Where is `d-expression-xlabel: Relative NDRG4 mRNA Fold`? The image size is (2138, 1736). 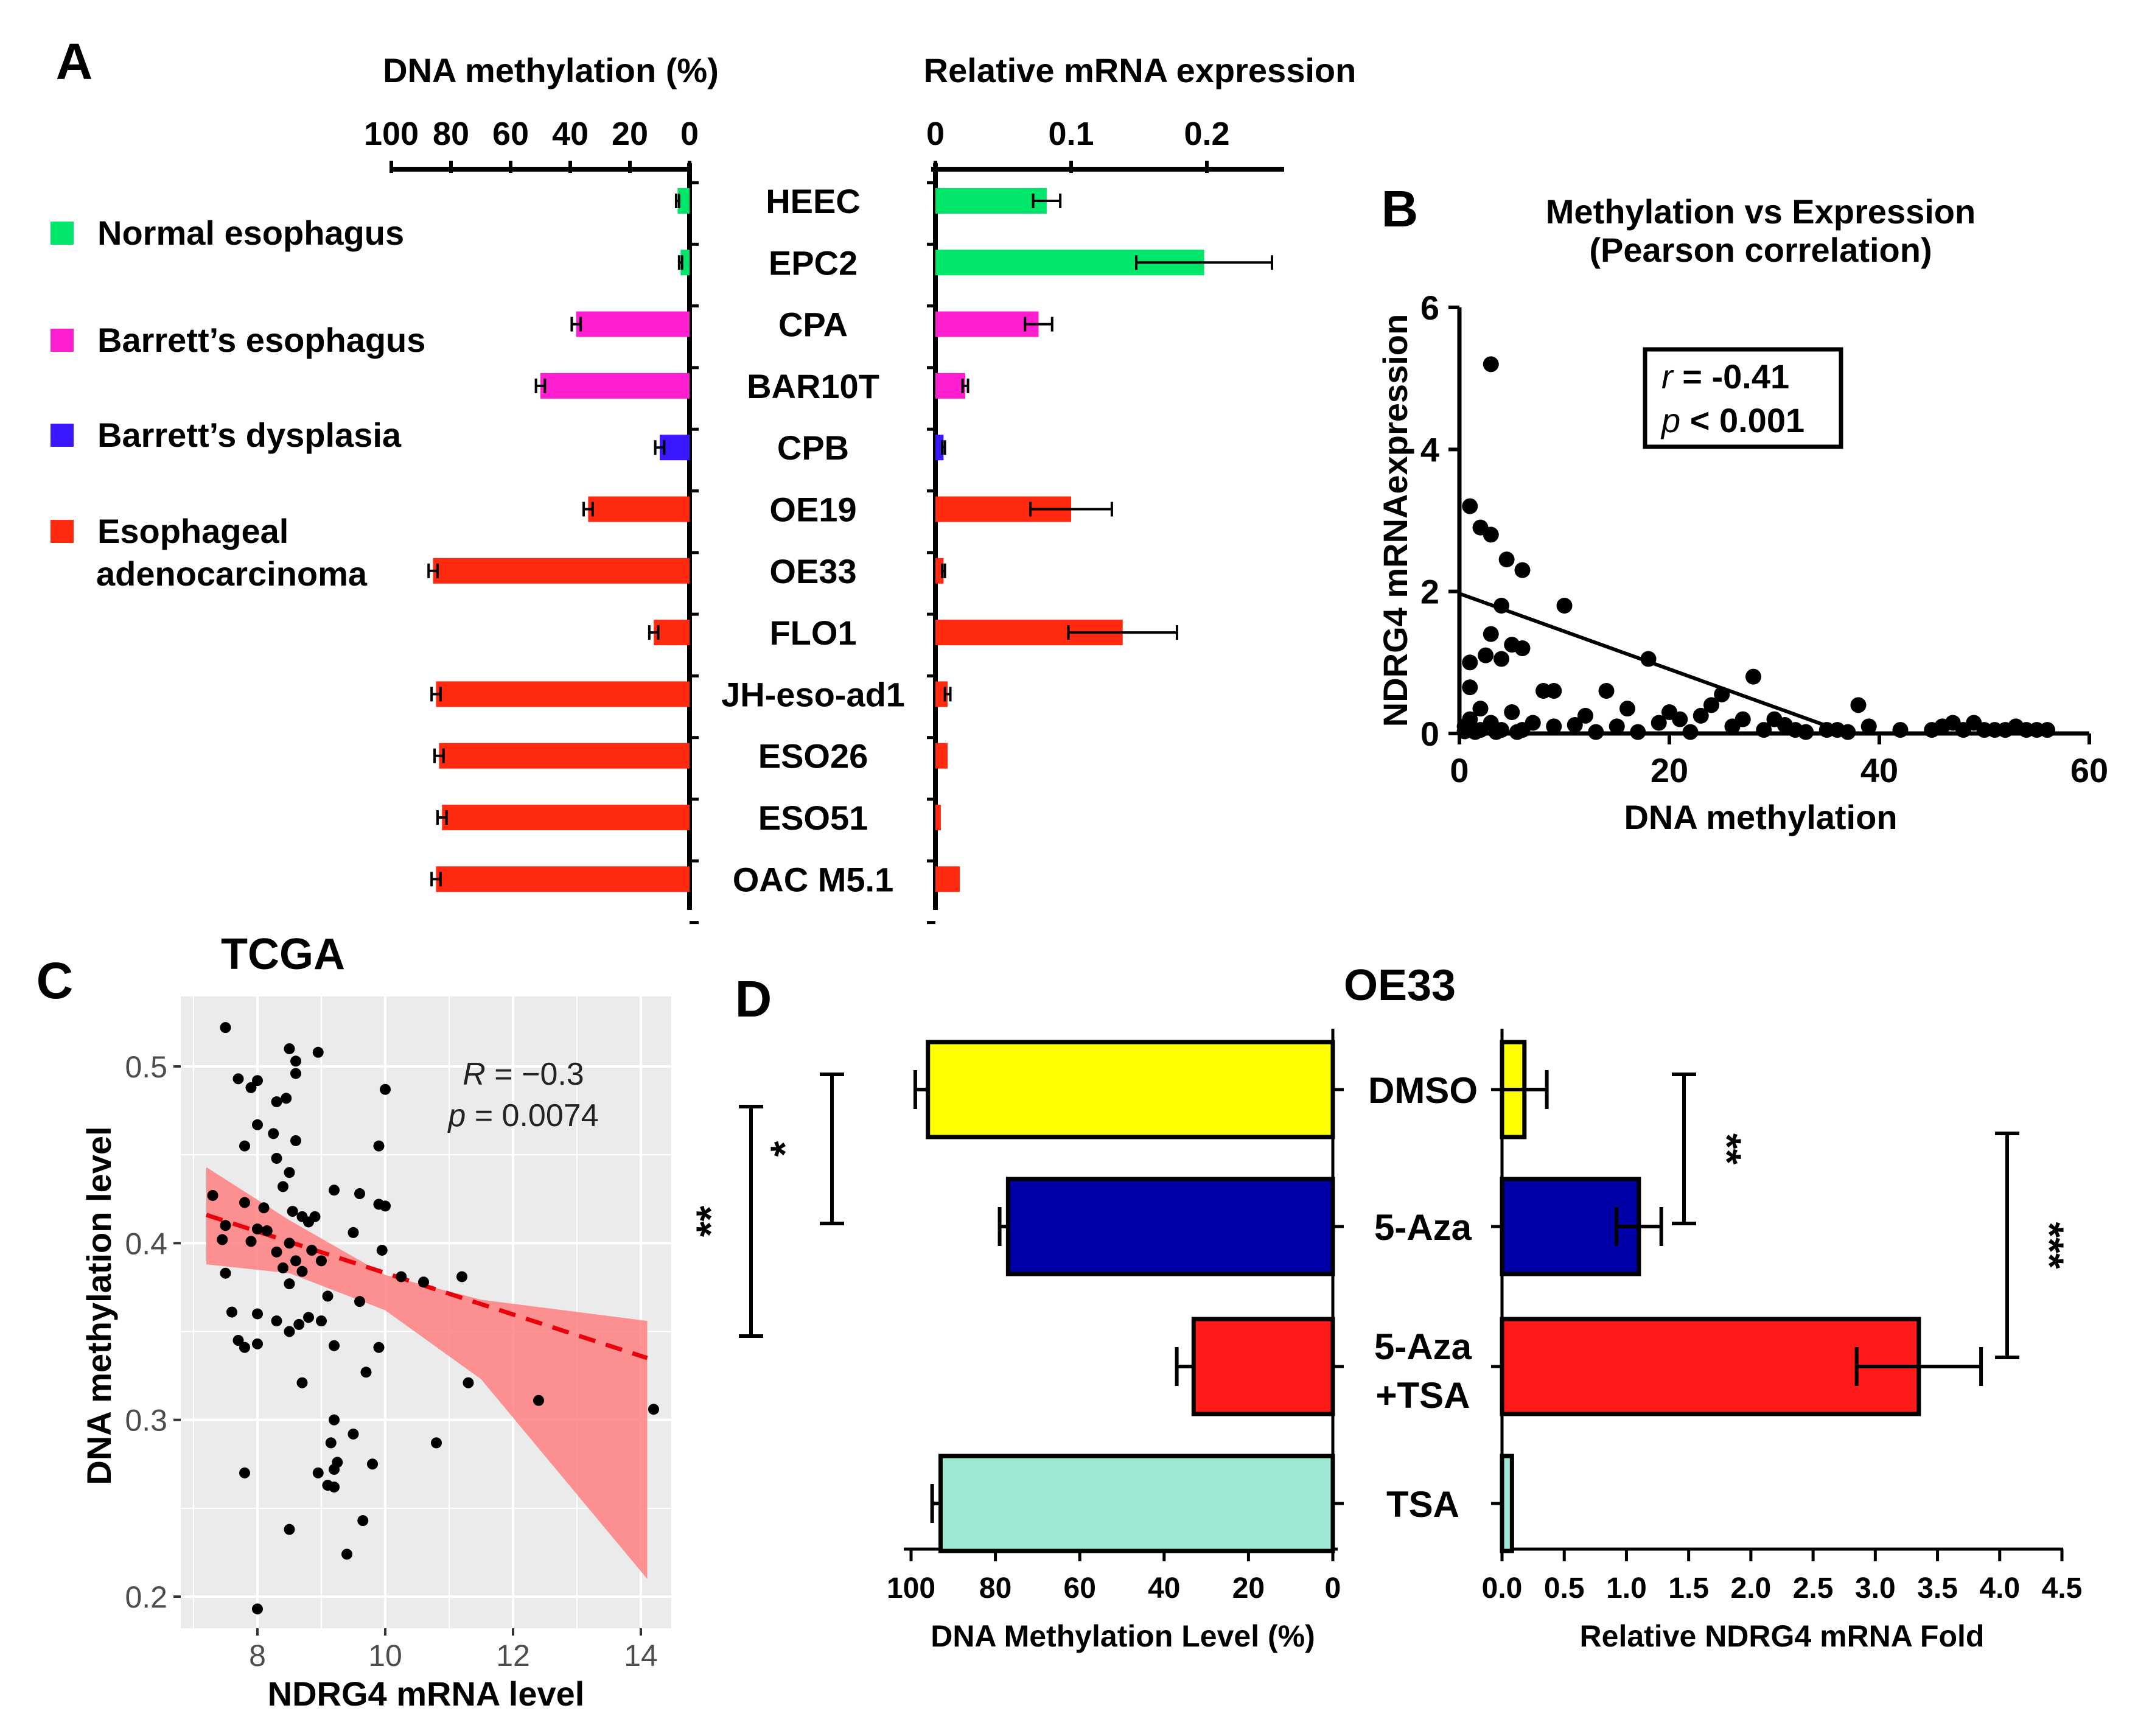 d-expression-xlabel: Relative NDRG4 mRNA Fold is located at coordinates (1782, 1636).